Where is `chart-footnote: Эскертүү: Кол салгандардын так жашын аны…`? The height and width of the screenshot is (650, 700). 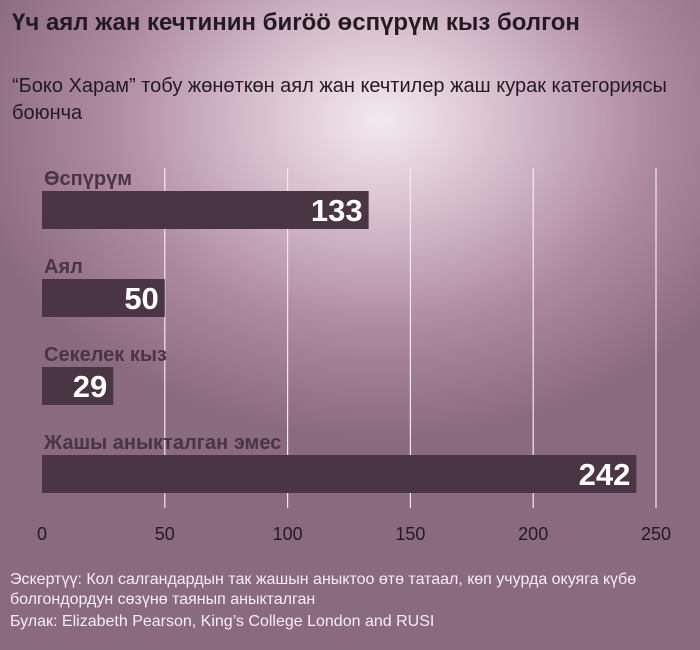 chart-footnote: Эскертүү: Кол салгандардын так жашын аны… is located at coordinates (323, 589).